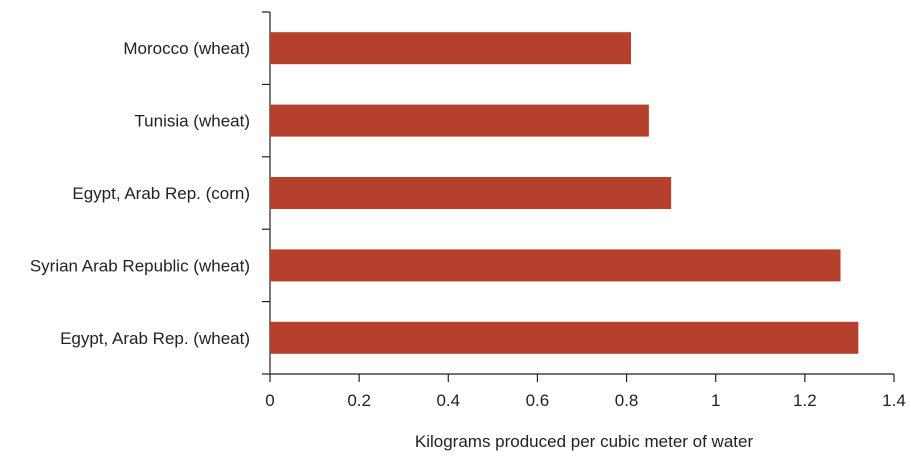 The width and height of the screenshot is (911, 458). What do you see at coordinates (585, 391) in the screenshot?
I see `x-axis: 0 0.2 0.4 0.6 0.8 1 1.2 1.4` at bounding box center [585, 391].